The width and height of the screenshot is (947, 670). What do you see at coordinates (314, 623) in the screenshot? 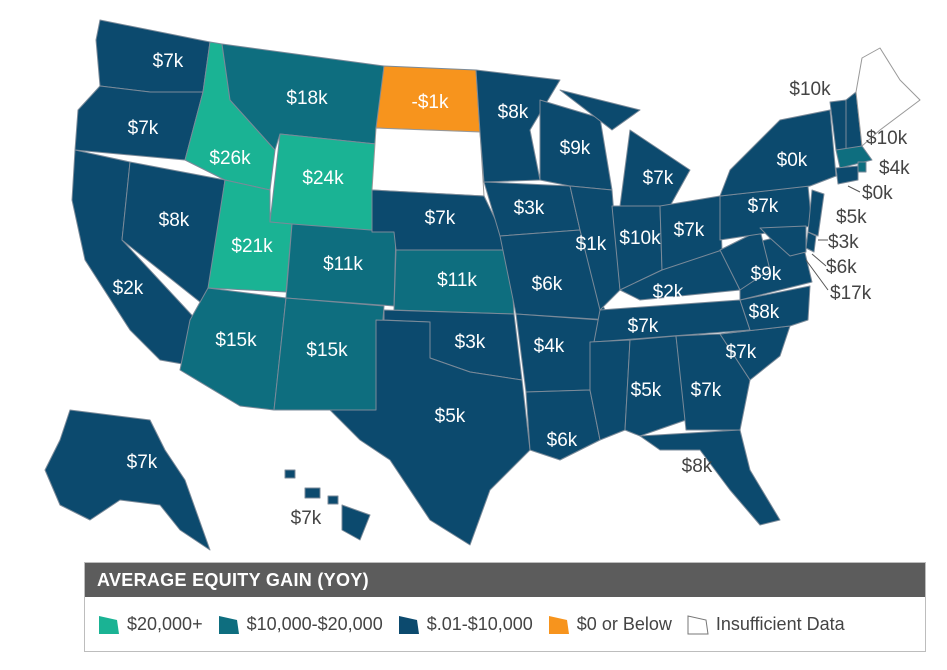
I see `legend-label-mid: $10,000-$20,000` at bounding box center [314, 623].